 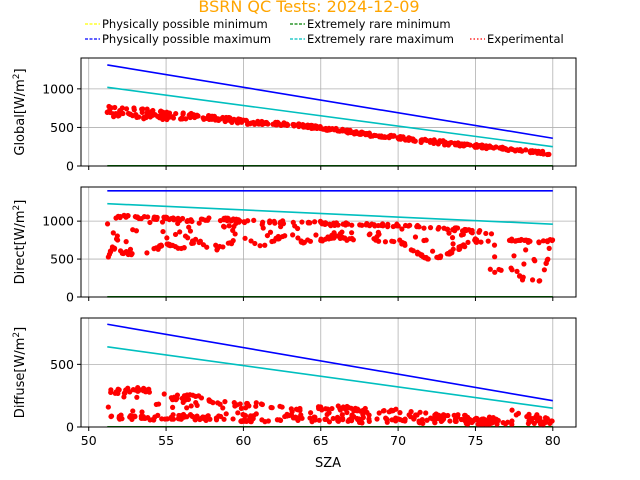 I want to click on legend-entry: Extremely rare maximum, so click(x=372, y=39).